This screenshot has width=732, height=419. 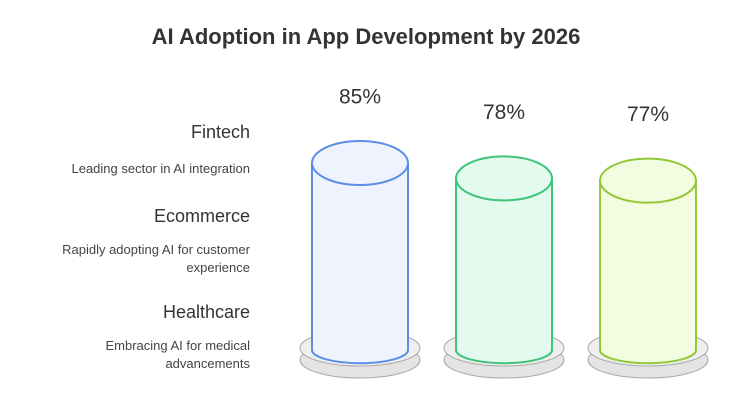 What do you see at coordinates (220, 132) in the screenshot?
I see `category-label: Fintech` at bounding box center [220, 132].